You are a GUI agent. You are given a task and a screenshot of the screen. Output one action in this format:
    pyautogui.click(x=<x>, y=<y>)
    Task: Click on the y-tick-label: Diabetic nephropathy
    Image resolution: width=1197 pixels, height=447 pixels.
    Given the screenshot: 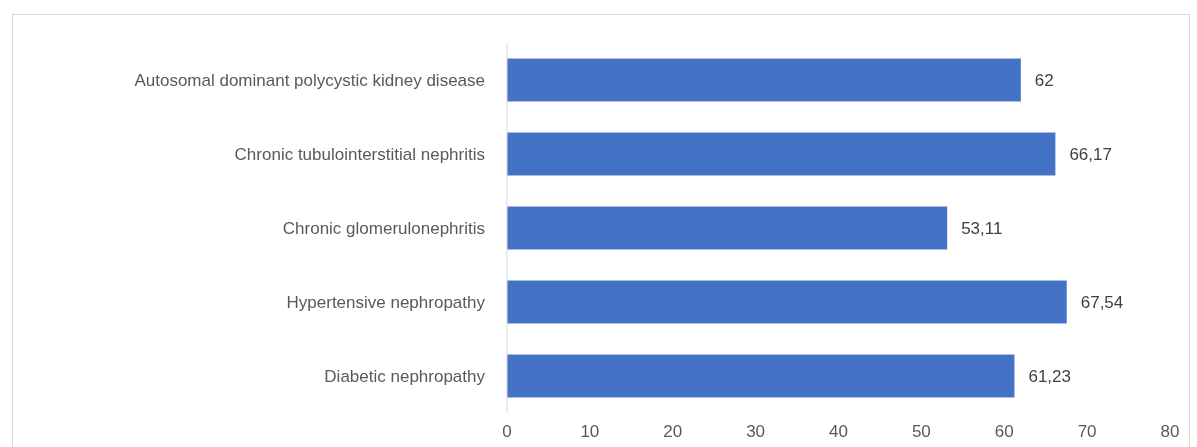 What is the action you would take?
    pyautogui.click(x=405, y=376)
    